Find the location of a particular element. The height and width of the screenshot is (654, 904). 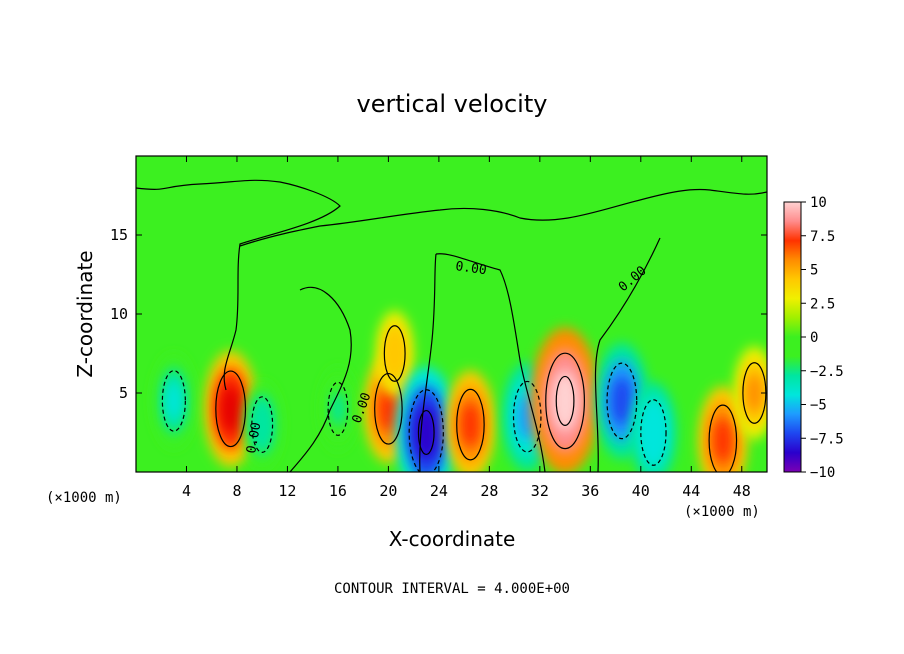

x-tick-label: 44 is located at coordinates (691, 491).